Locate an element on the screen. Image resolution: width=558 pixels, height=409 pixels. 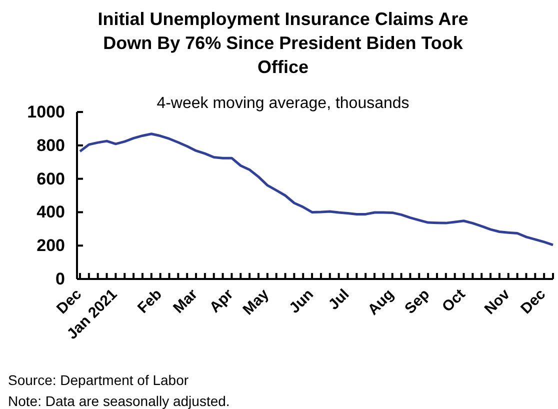
x-tick-label: Mar is located at coordinates (186, 301).